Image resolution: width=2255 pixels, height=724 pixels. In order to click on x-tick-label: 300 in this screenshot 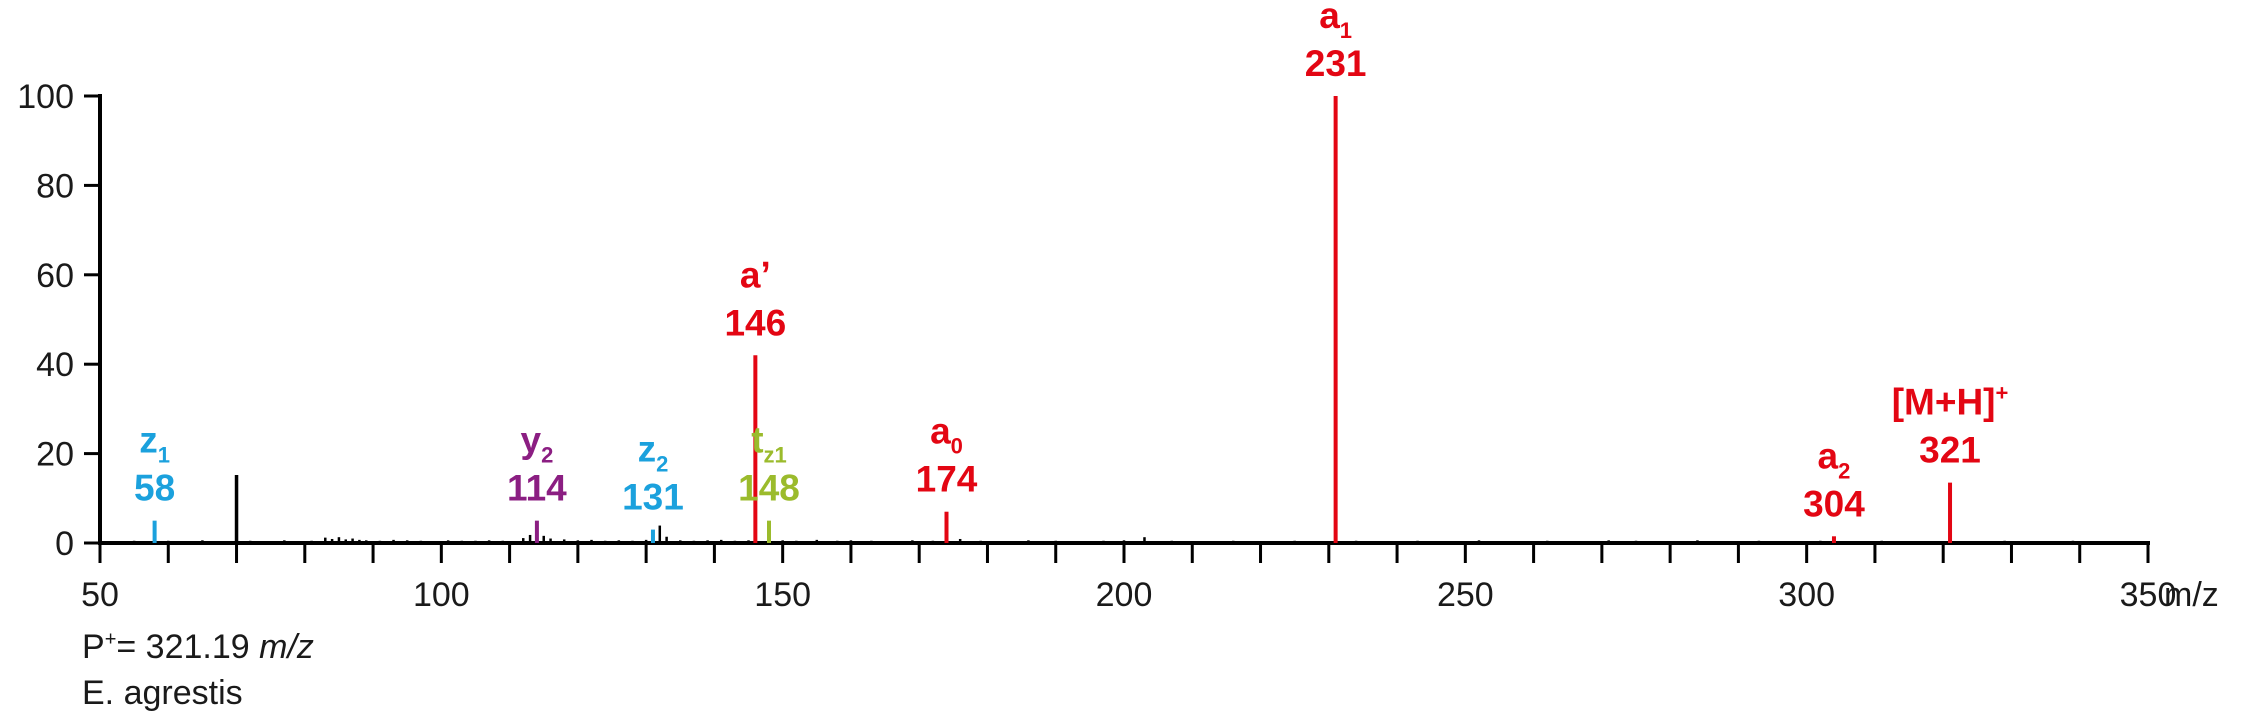, I will do `click(1806, 595)`.